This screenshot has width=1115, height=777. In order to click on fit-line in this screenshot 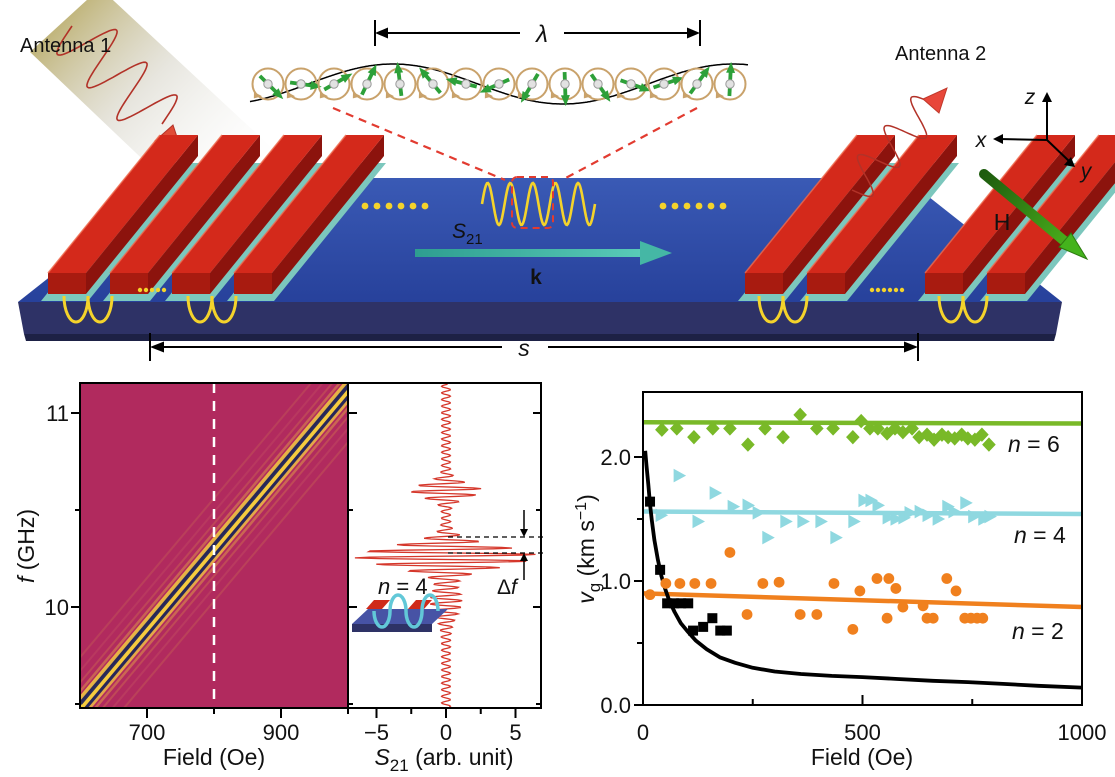, I will do `click(862, 600)`.